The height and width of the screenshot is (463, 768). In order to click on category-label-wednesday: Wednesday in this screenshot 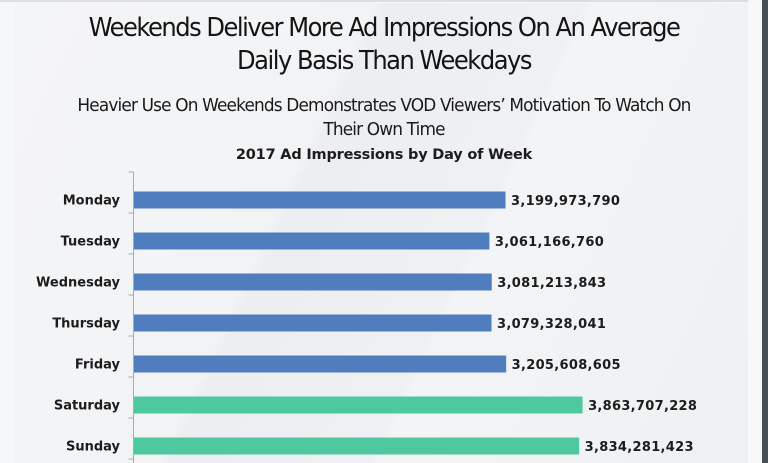, I will do `click(78, 283)`.